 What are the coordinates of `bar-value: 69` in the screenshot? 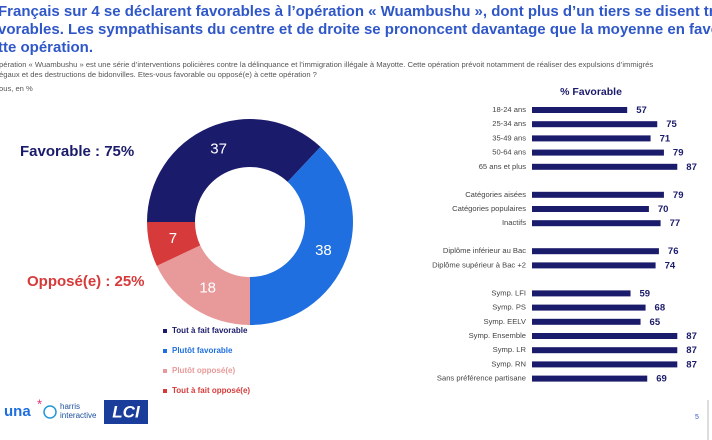 It's located at (661, 379).